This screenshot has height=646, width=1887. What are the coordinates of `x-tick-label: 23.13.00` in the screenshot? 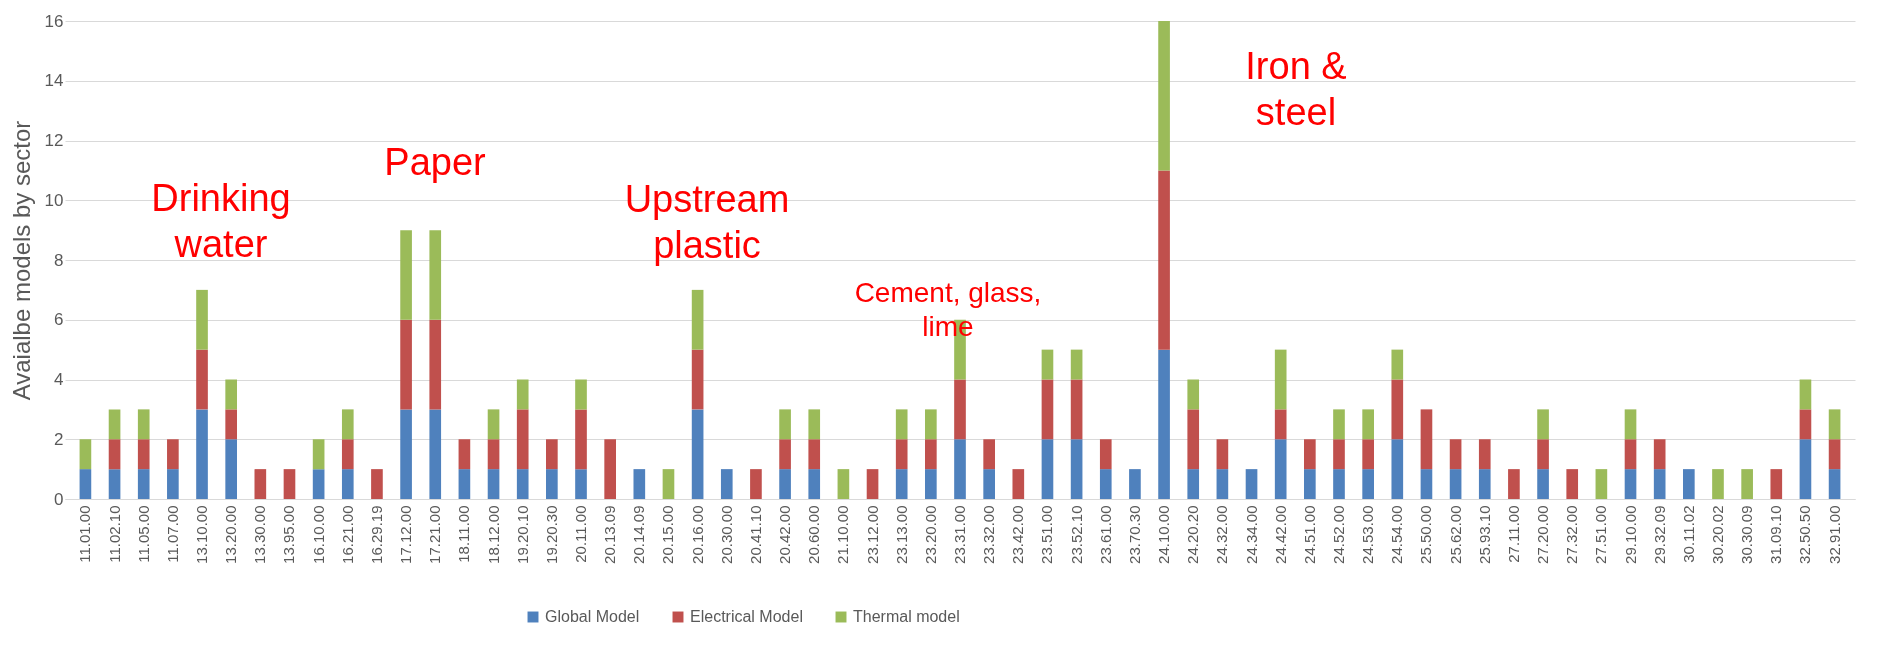 It's located at (901, 534).